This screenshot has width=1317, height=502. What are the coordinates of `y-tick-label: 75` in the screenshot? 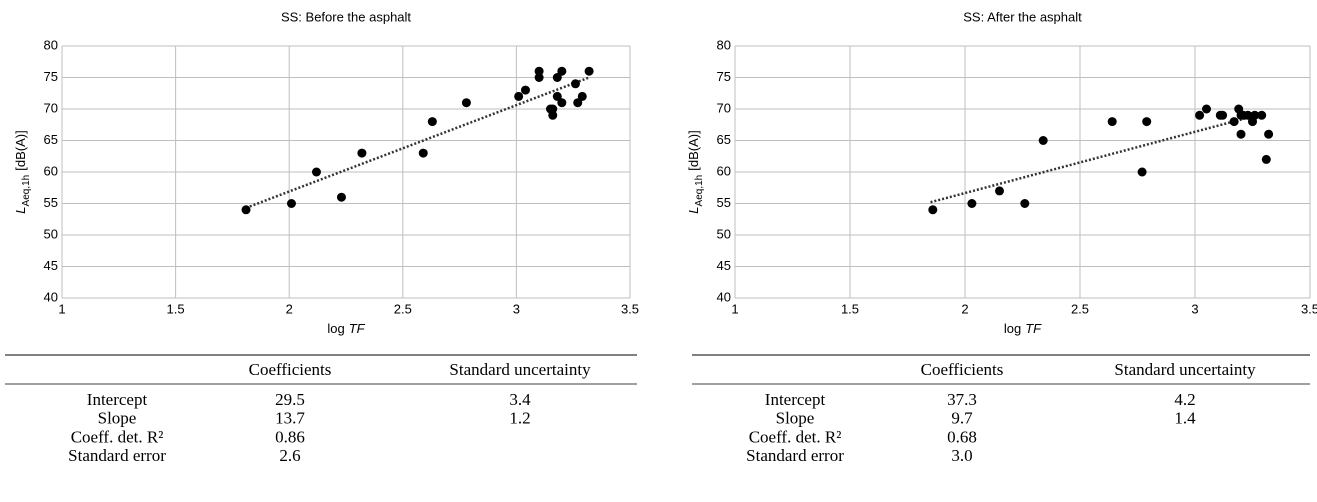 It's located at (51, 76).